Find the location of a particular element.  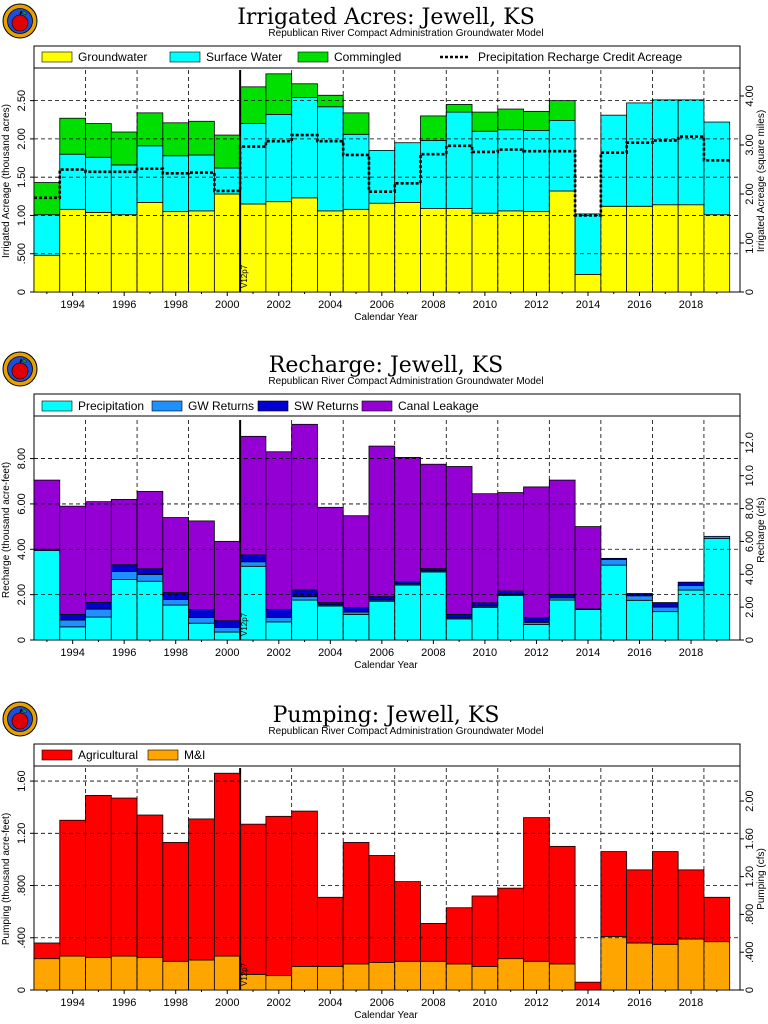

legend: Agricultural M&I is located at coordinates (387, 755).